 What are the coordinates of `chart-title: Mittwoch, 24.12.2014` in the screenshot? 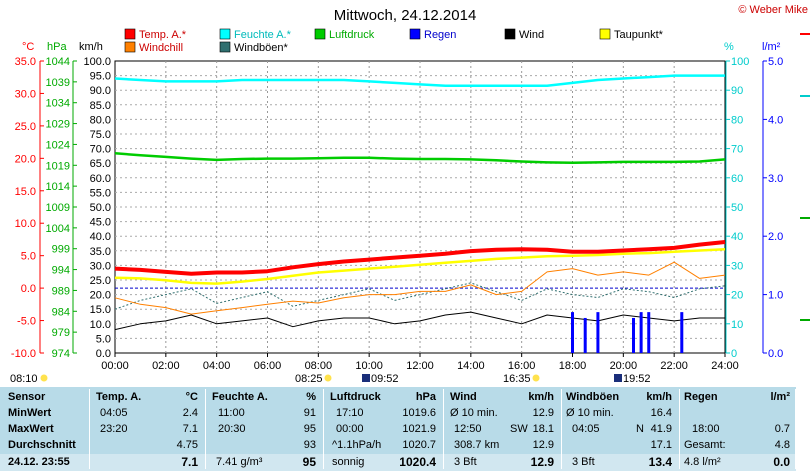 It's located at (405, 15).